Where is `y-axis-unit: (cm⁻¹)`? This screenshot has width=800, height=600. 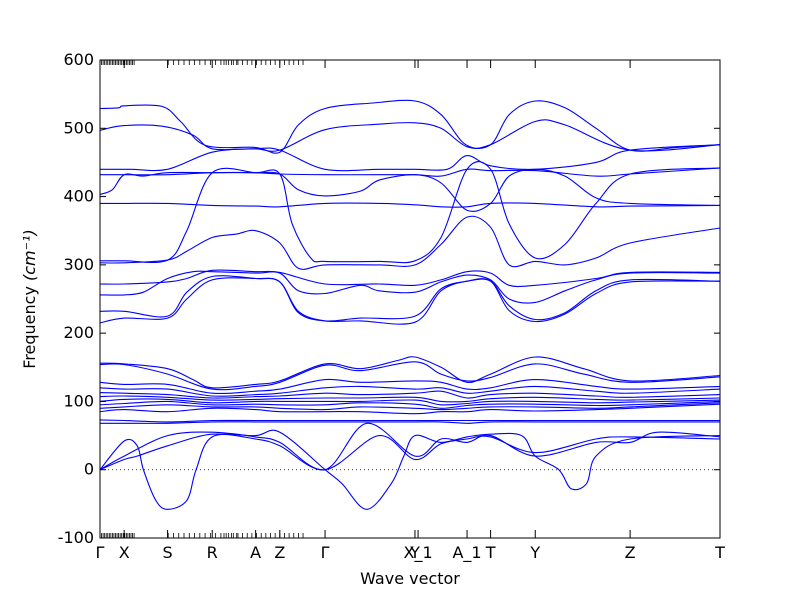 y-axis-unit: (cm⁻¹) is located at coordinates (29, 255).